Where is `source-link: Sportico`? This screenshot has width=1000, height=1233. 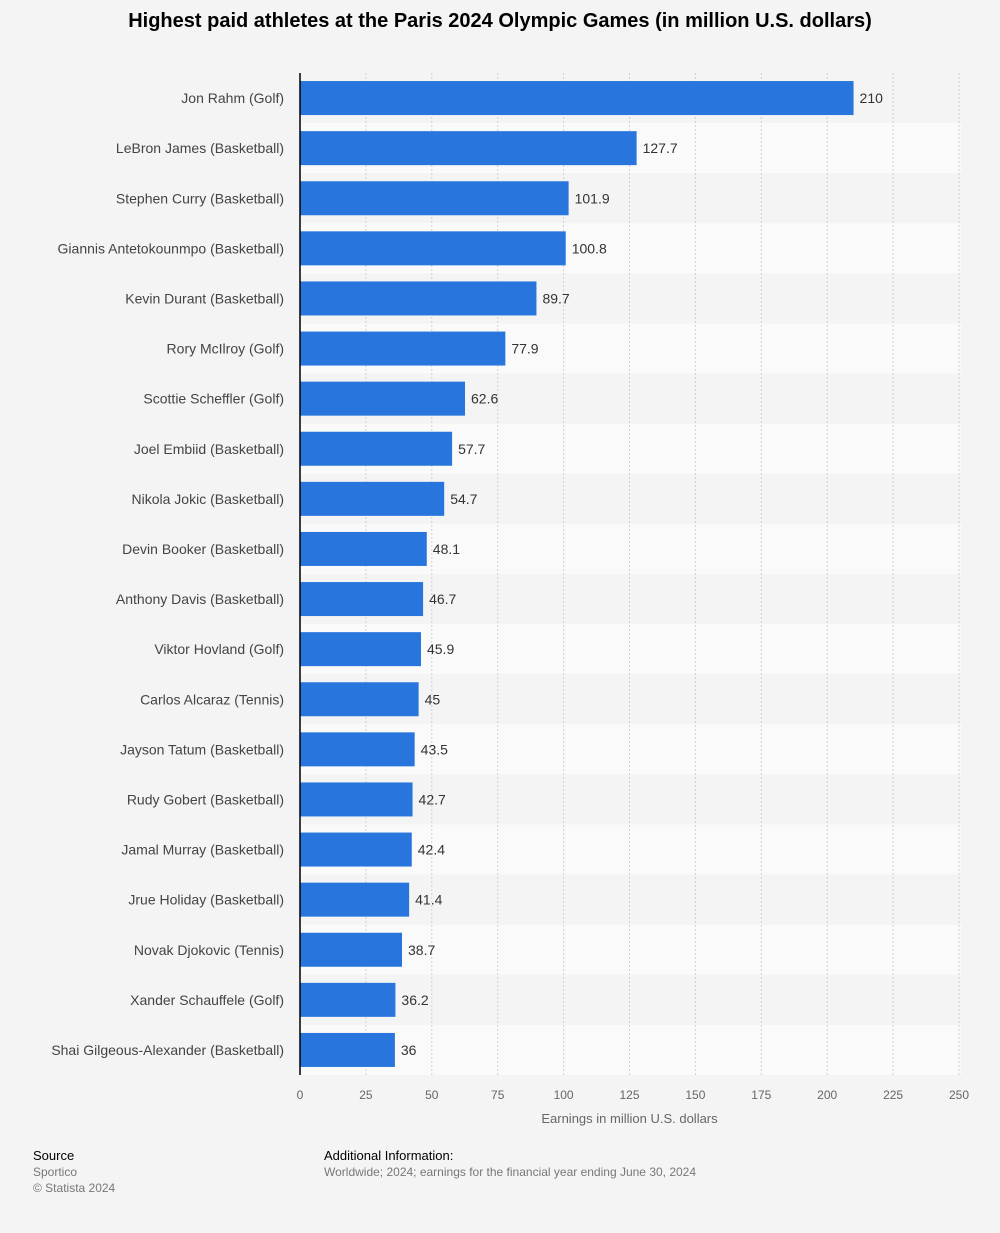
source-link: Sportico is located at coordinates (55, 1172).